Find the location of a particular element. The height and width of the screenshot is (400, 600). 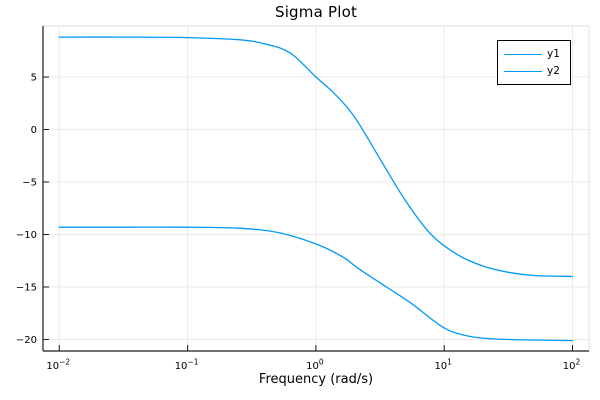

y-tick-label: 0 is located at coordinates (34, 130).